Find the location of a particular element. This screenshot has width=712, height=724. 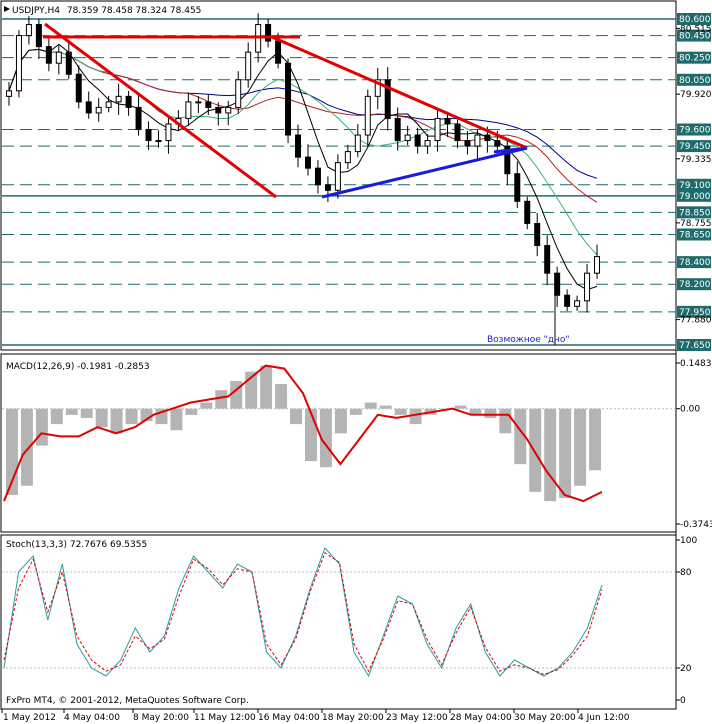

trendline-red-descending is located at coordinates (160, 110).